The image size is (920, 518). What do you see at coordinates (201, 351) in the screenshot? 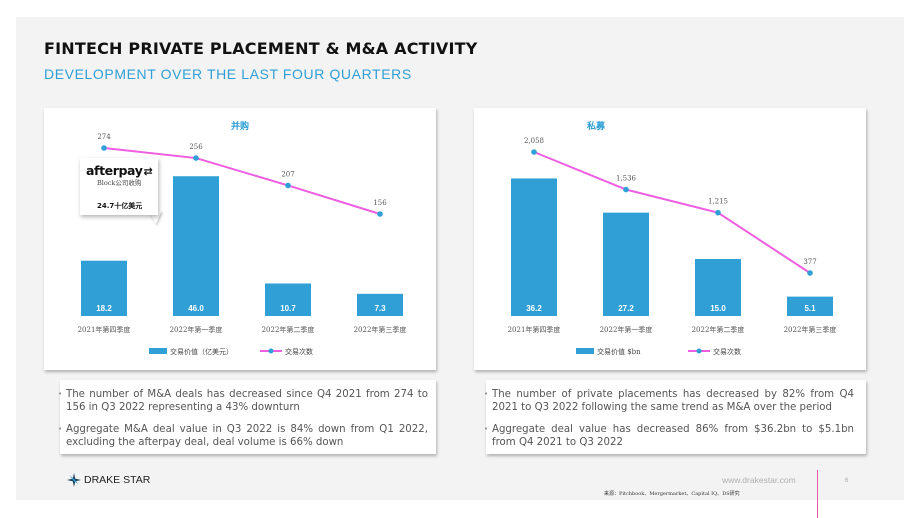
I see `legend-bar-label: 交易价值（亿美元）` at bounding box center [201, 351].